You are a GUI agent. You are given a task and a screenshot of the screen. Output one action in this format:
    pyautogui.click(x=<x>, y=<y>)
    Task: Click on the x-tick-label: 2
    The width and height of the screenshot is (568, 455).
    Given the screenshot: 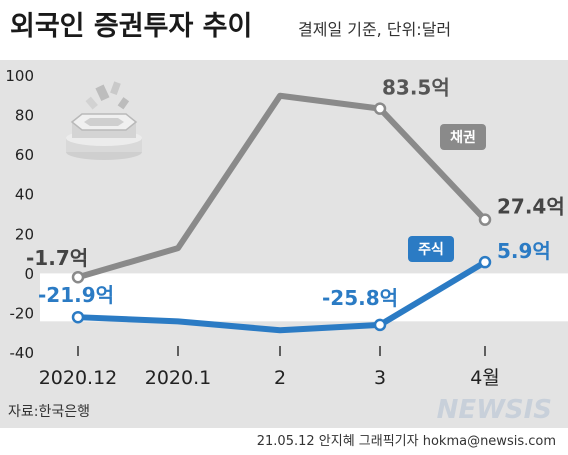 What is the action you would take?
    pyautogui.click(x=280, y=378)
    